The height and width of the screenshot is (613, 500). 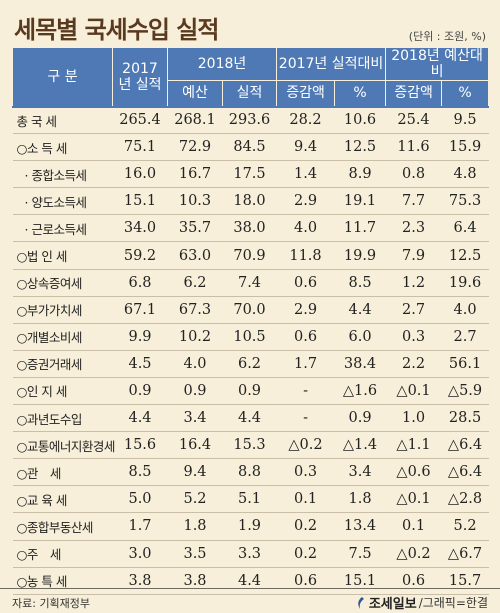 I want to click on cell-budget: 4.0, so click(x=195, y=364).